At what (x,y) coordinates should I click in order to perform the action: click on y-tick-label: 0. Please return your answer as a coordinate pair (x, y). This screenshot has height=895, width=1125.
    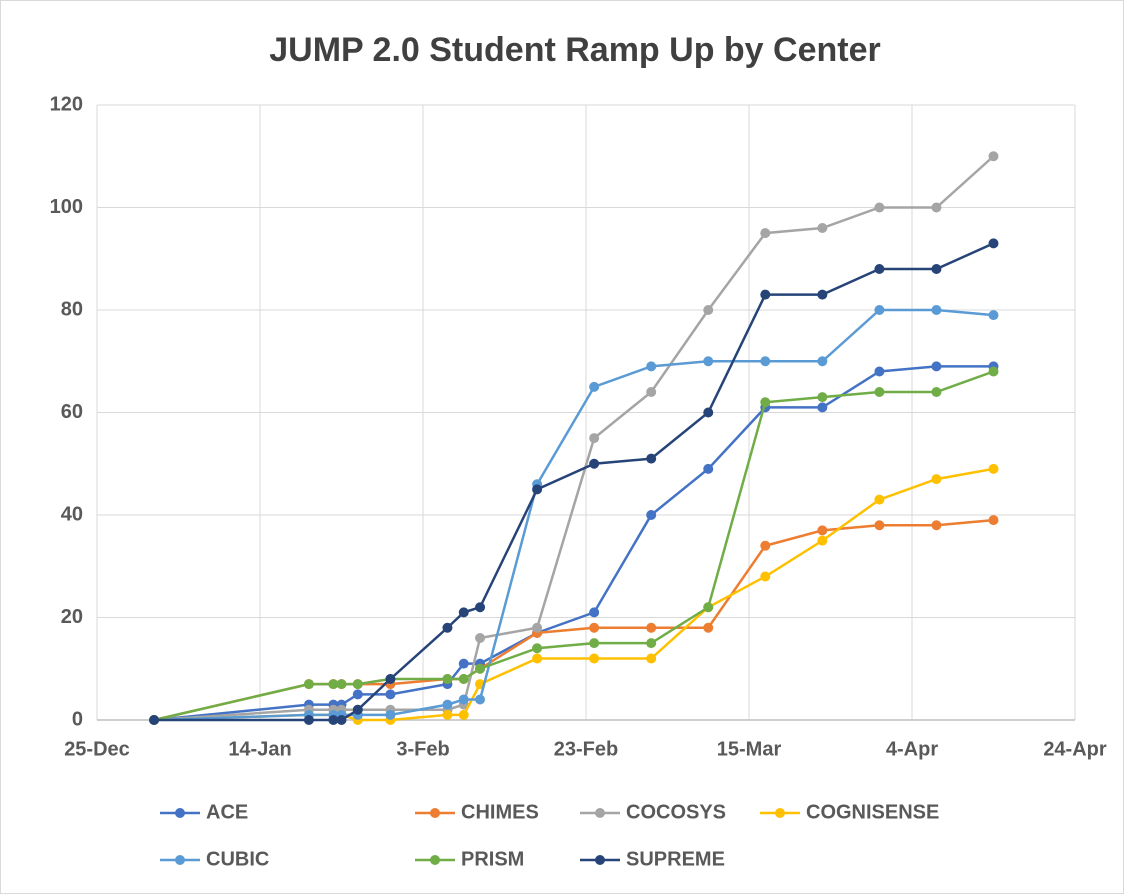
    Looking at the image, I should click on (77, 719).